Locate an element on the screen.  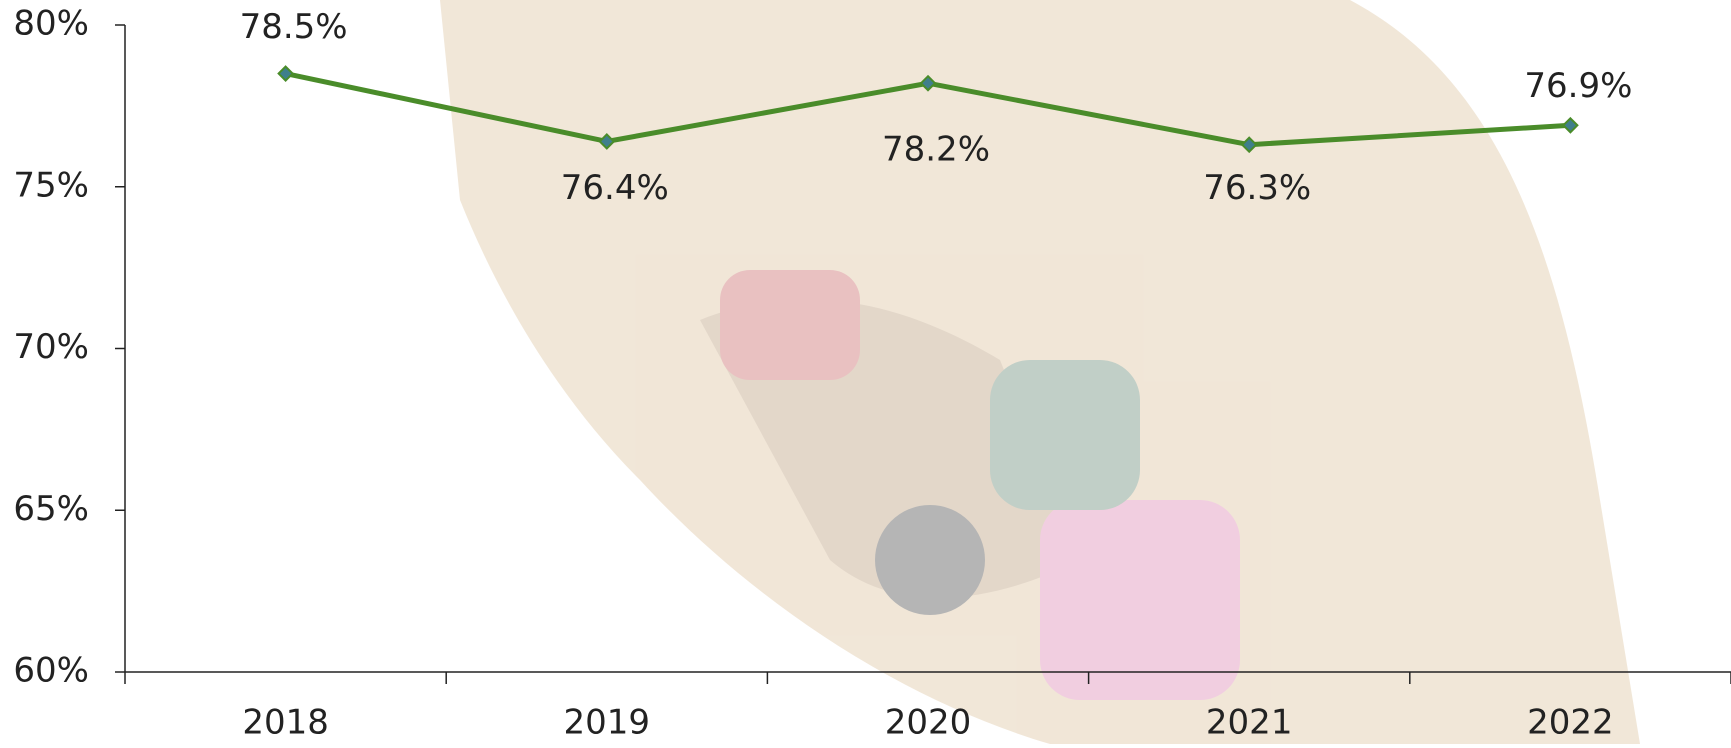
x-tick-label: 2022 is located at coordinates (1570, 723).